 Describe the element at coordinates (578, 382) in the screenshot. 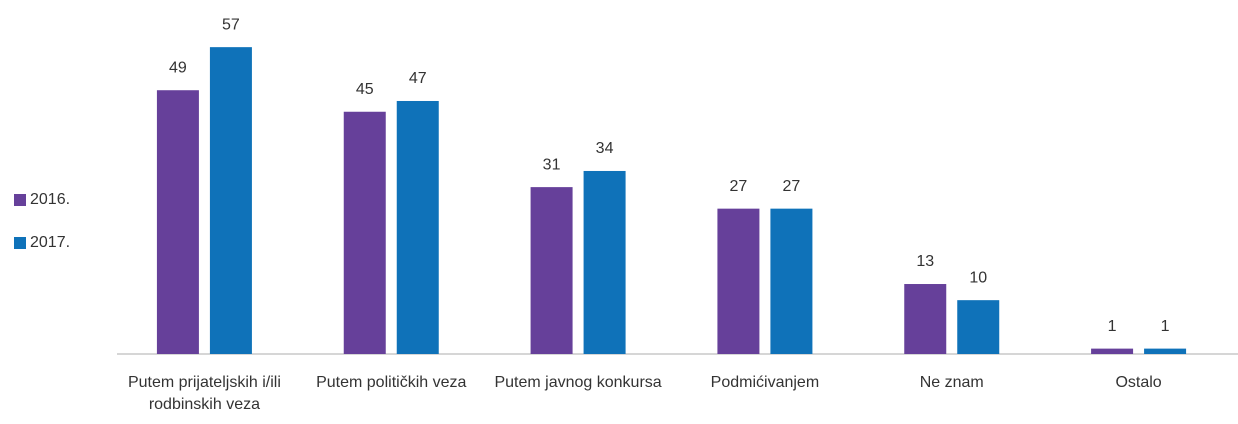

I see `x-tick-label: Putem javnog konkursa` at that location.